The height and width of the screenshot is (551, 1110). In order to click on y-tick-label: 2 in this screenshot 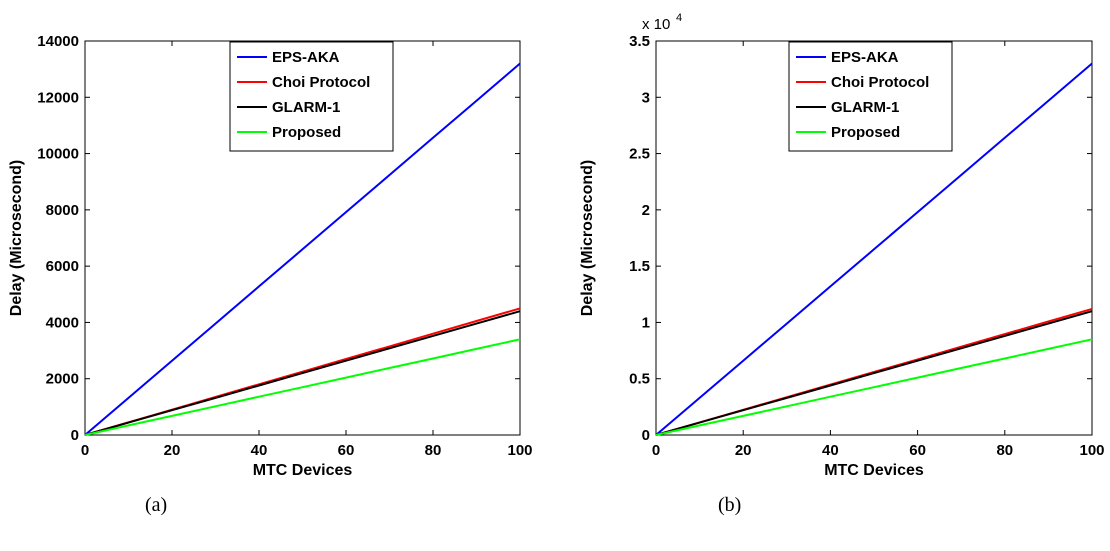, I will do `click(646, 210)`.